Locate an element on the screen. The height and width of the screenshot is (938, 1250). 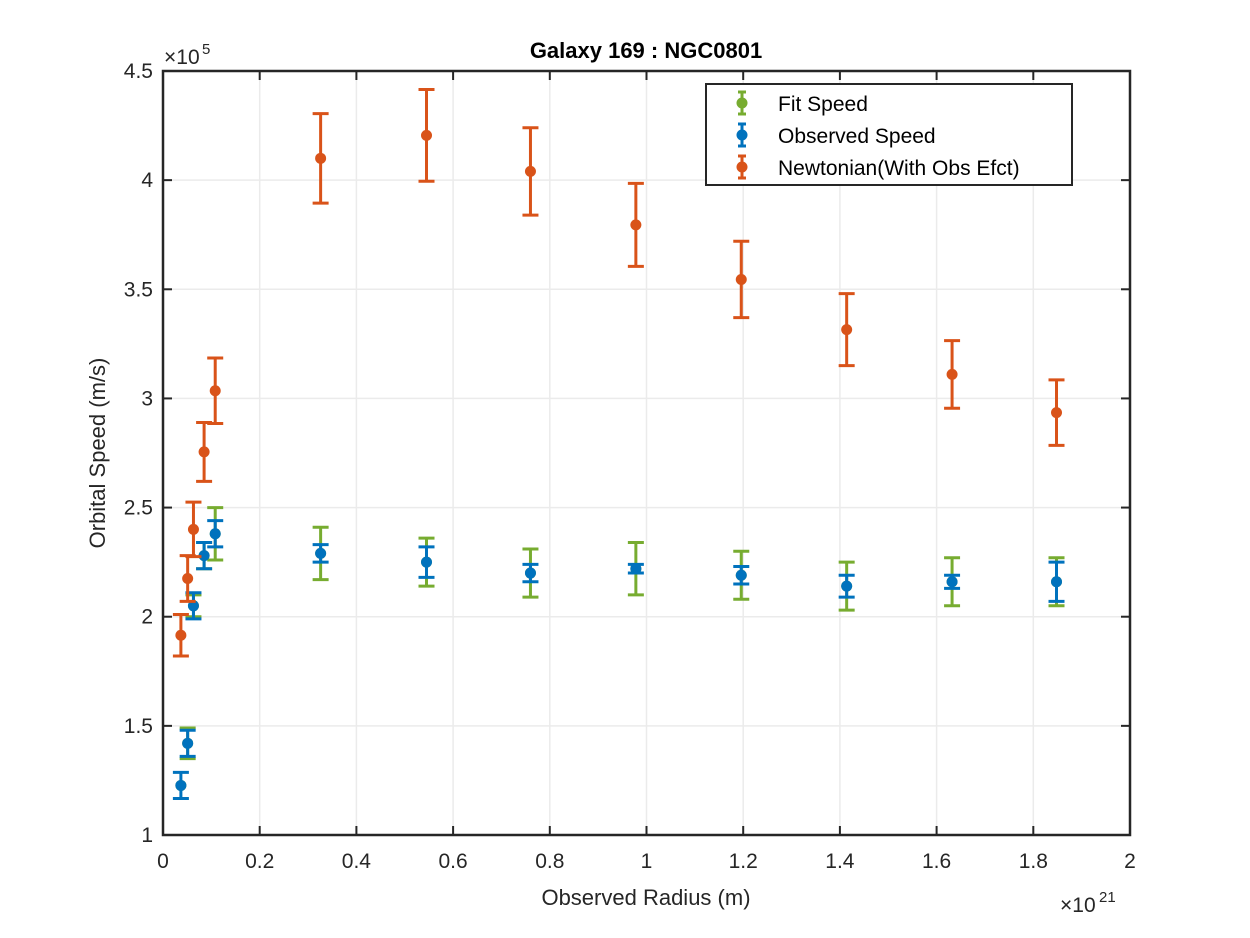
y-tick-label: 4 is located at coordinates (147, 180).